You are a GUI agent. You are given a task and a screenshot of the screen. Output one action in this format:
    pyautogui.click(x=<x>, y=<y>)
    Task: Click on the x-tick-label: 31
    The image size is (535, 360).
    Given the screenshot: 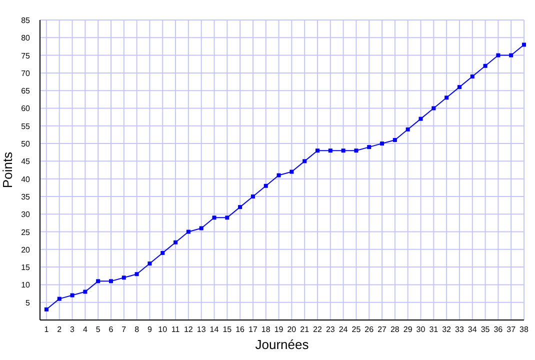 What is the action you would take?
    pyautogui.click(x=434, y=329)
    